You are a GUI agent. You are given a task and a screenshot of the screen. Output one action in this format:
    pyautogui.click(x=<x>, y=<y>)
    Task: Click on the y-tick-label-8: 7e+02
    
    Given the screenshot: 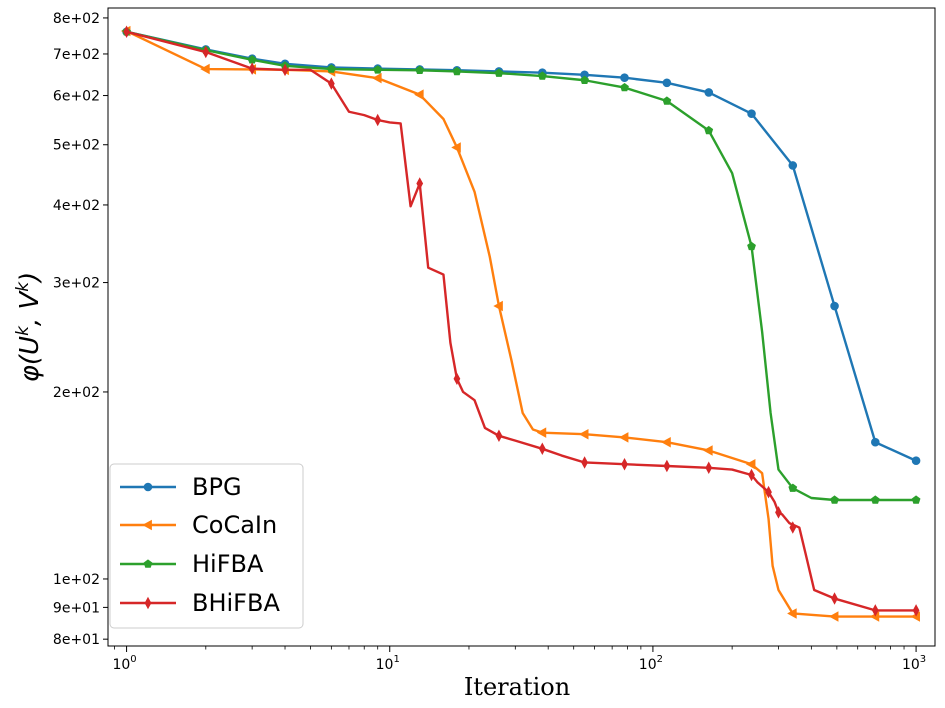 What is the action you would take?
    pyautogui.click(x=76, y=55)
    